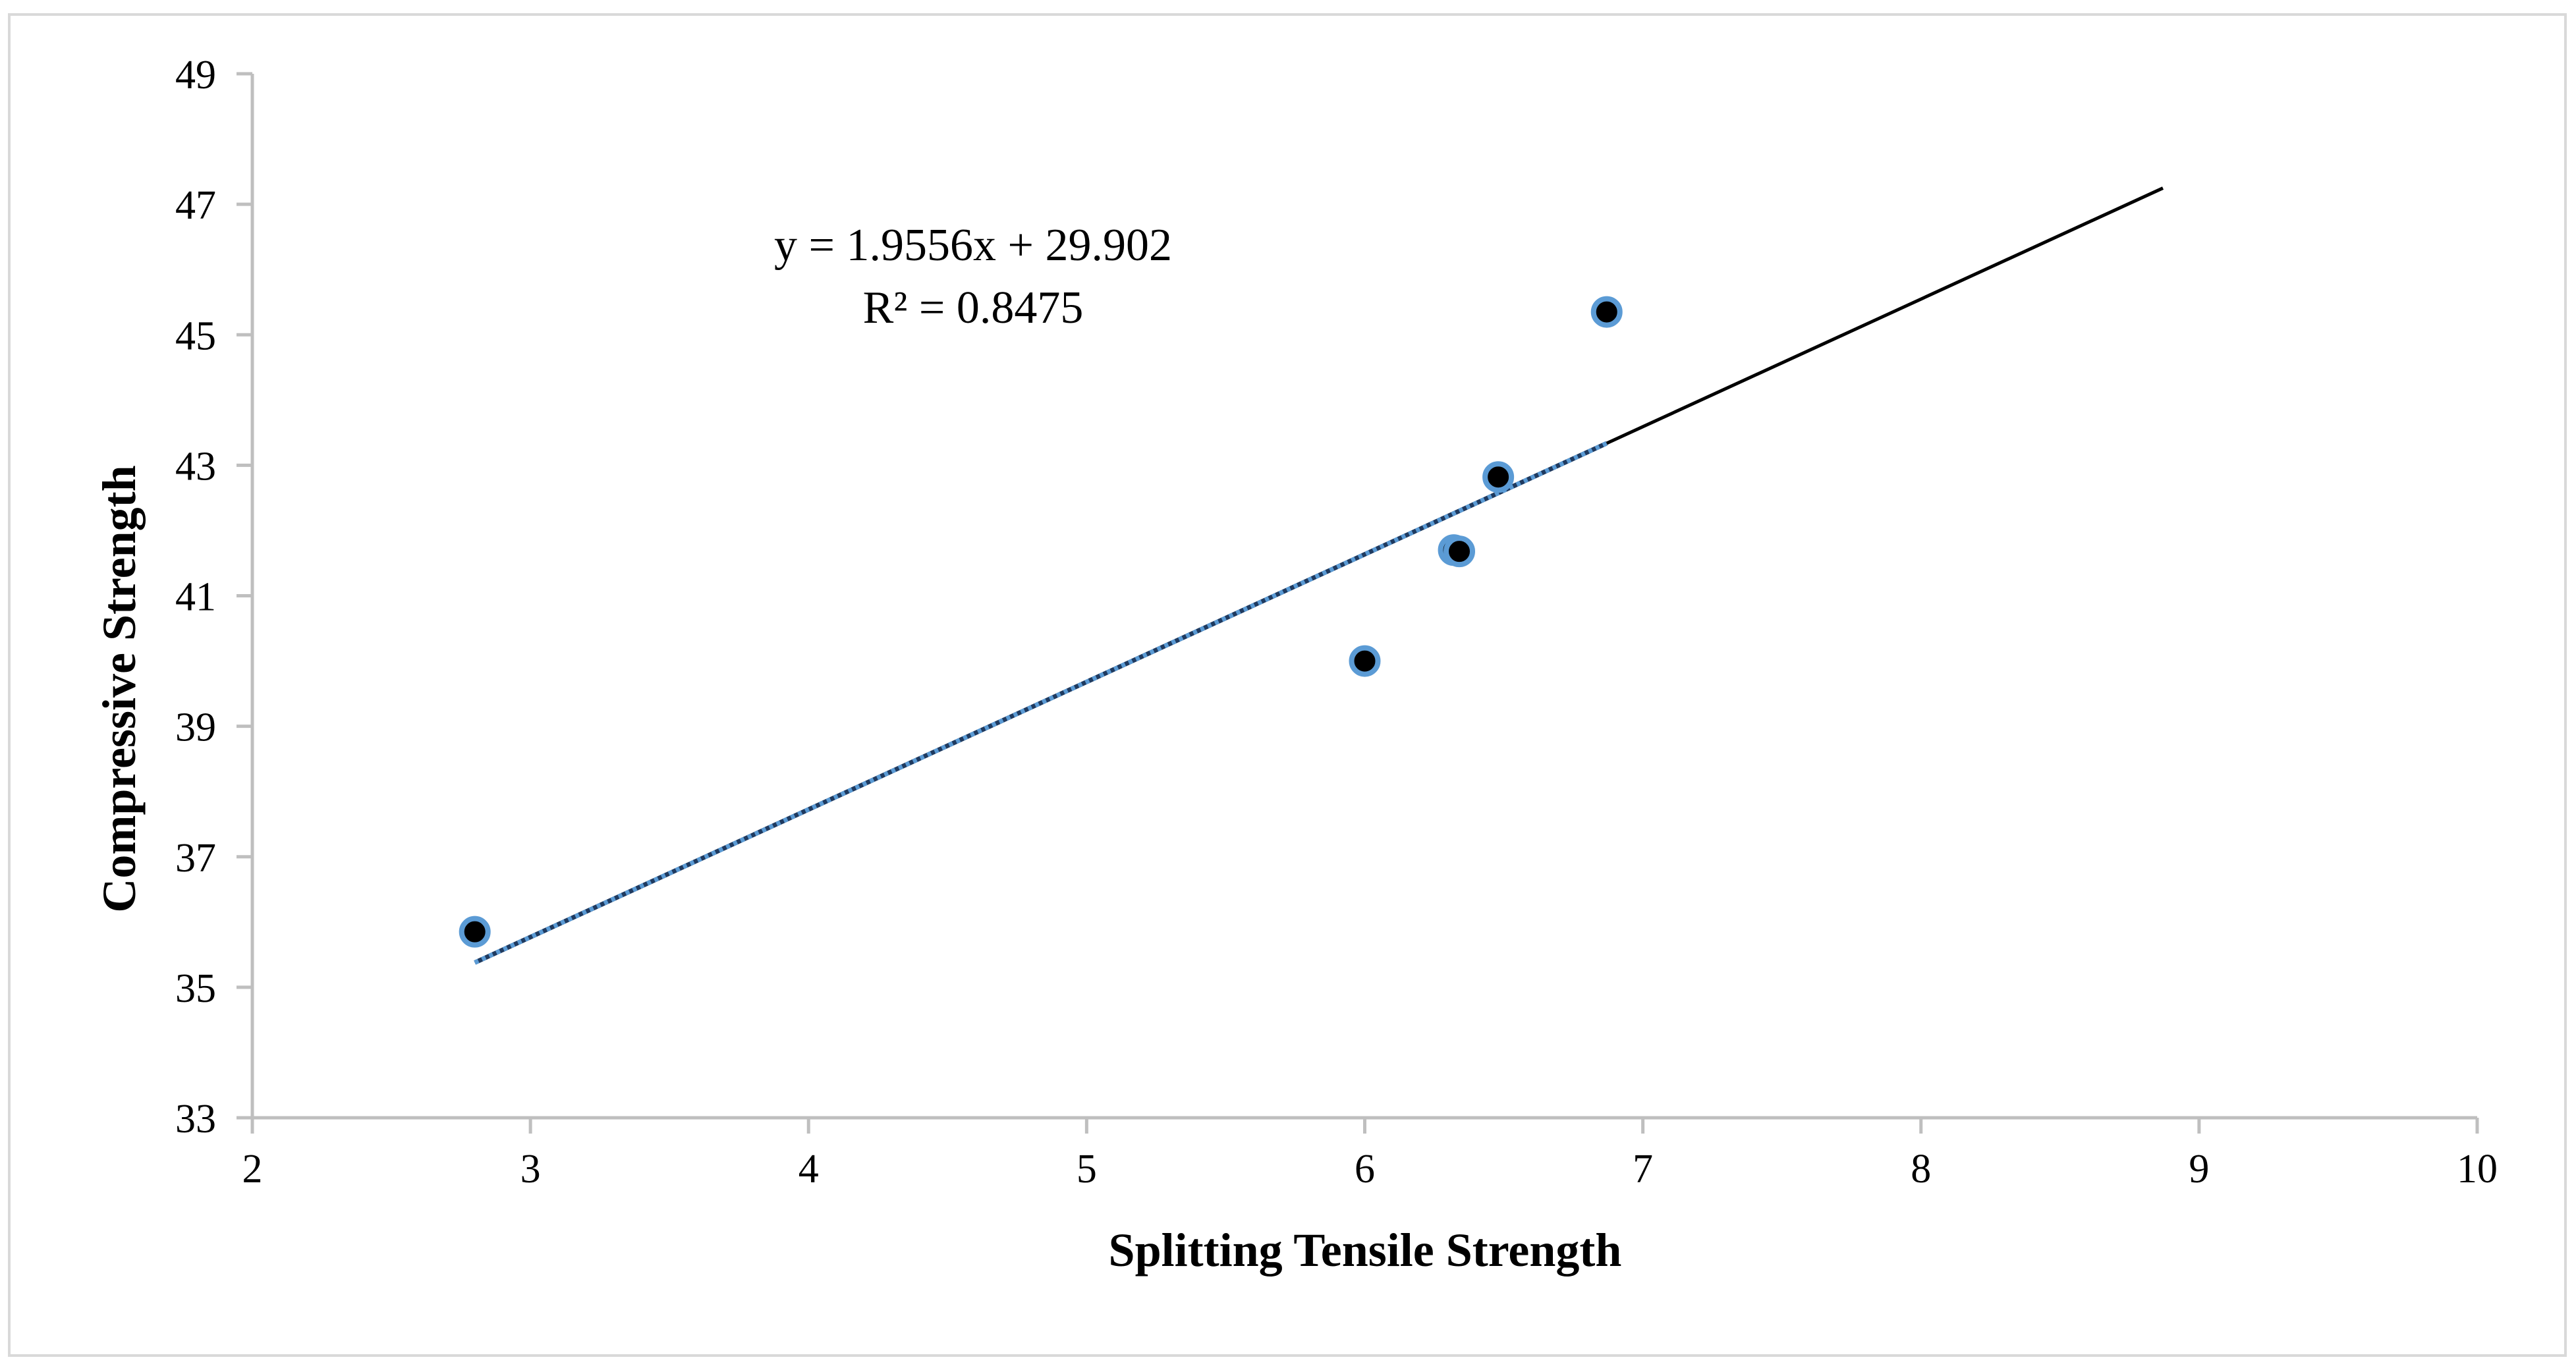 The image size is (2576, 1372). What do you see at coordinates (1921, 1169) in the screenshot?
I see `x-tick-label: 8` at bounding box center [1921, 1169].